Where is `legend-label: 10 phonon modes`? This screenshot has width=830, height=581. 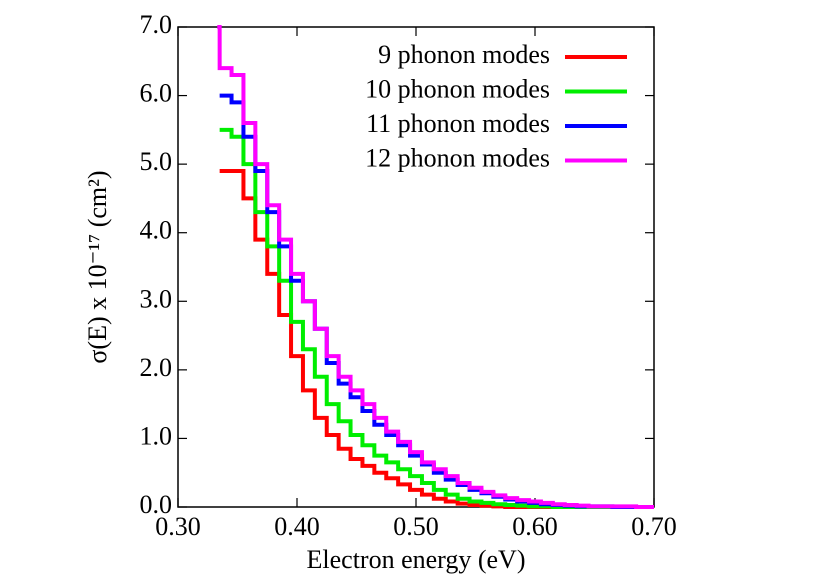
legend-label: 10 phonon modes is located at coordinates (457, 88).